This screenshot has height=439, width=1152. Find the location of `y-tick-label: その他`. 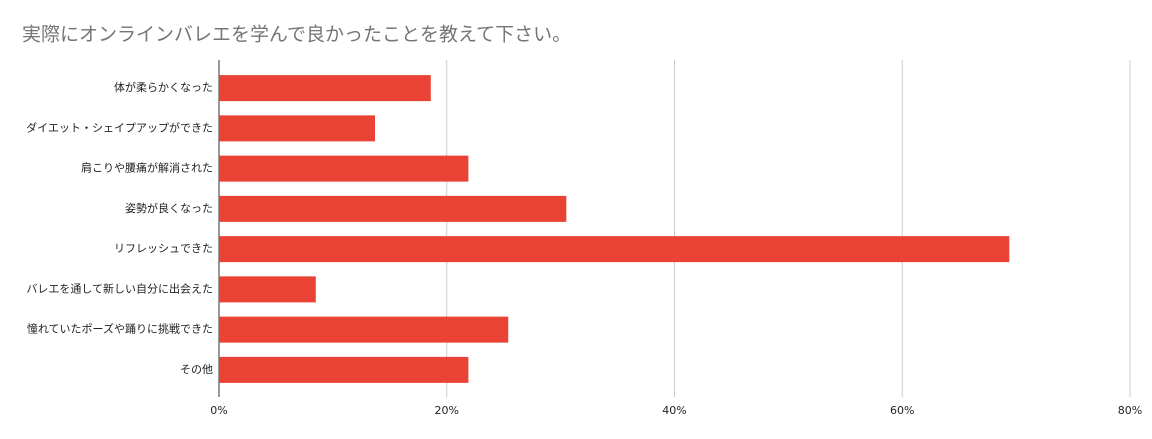

y-tick-label: その他 is located at coordinates (196, 369).